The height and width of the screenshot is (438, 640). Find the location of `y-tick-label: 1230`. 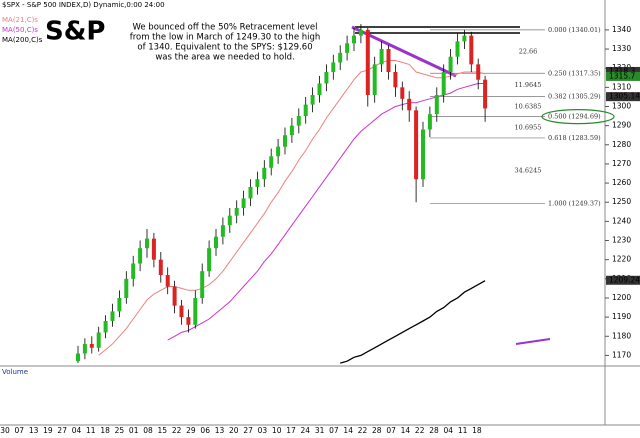

y-tick-label: 1230 is located at coordinates (621, 240).